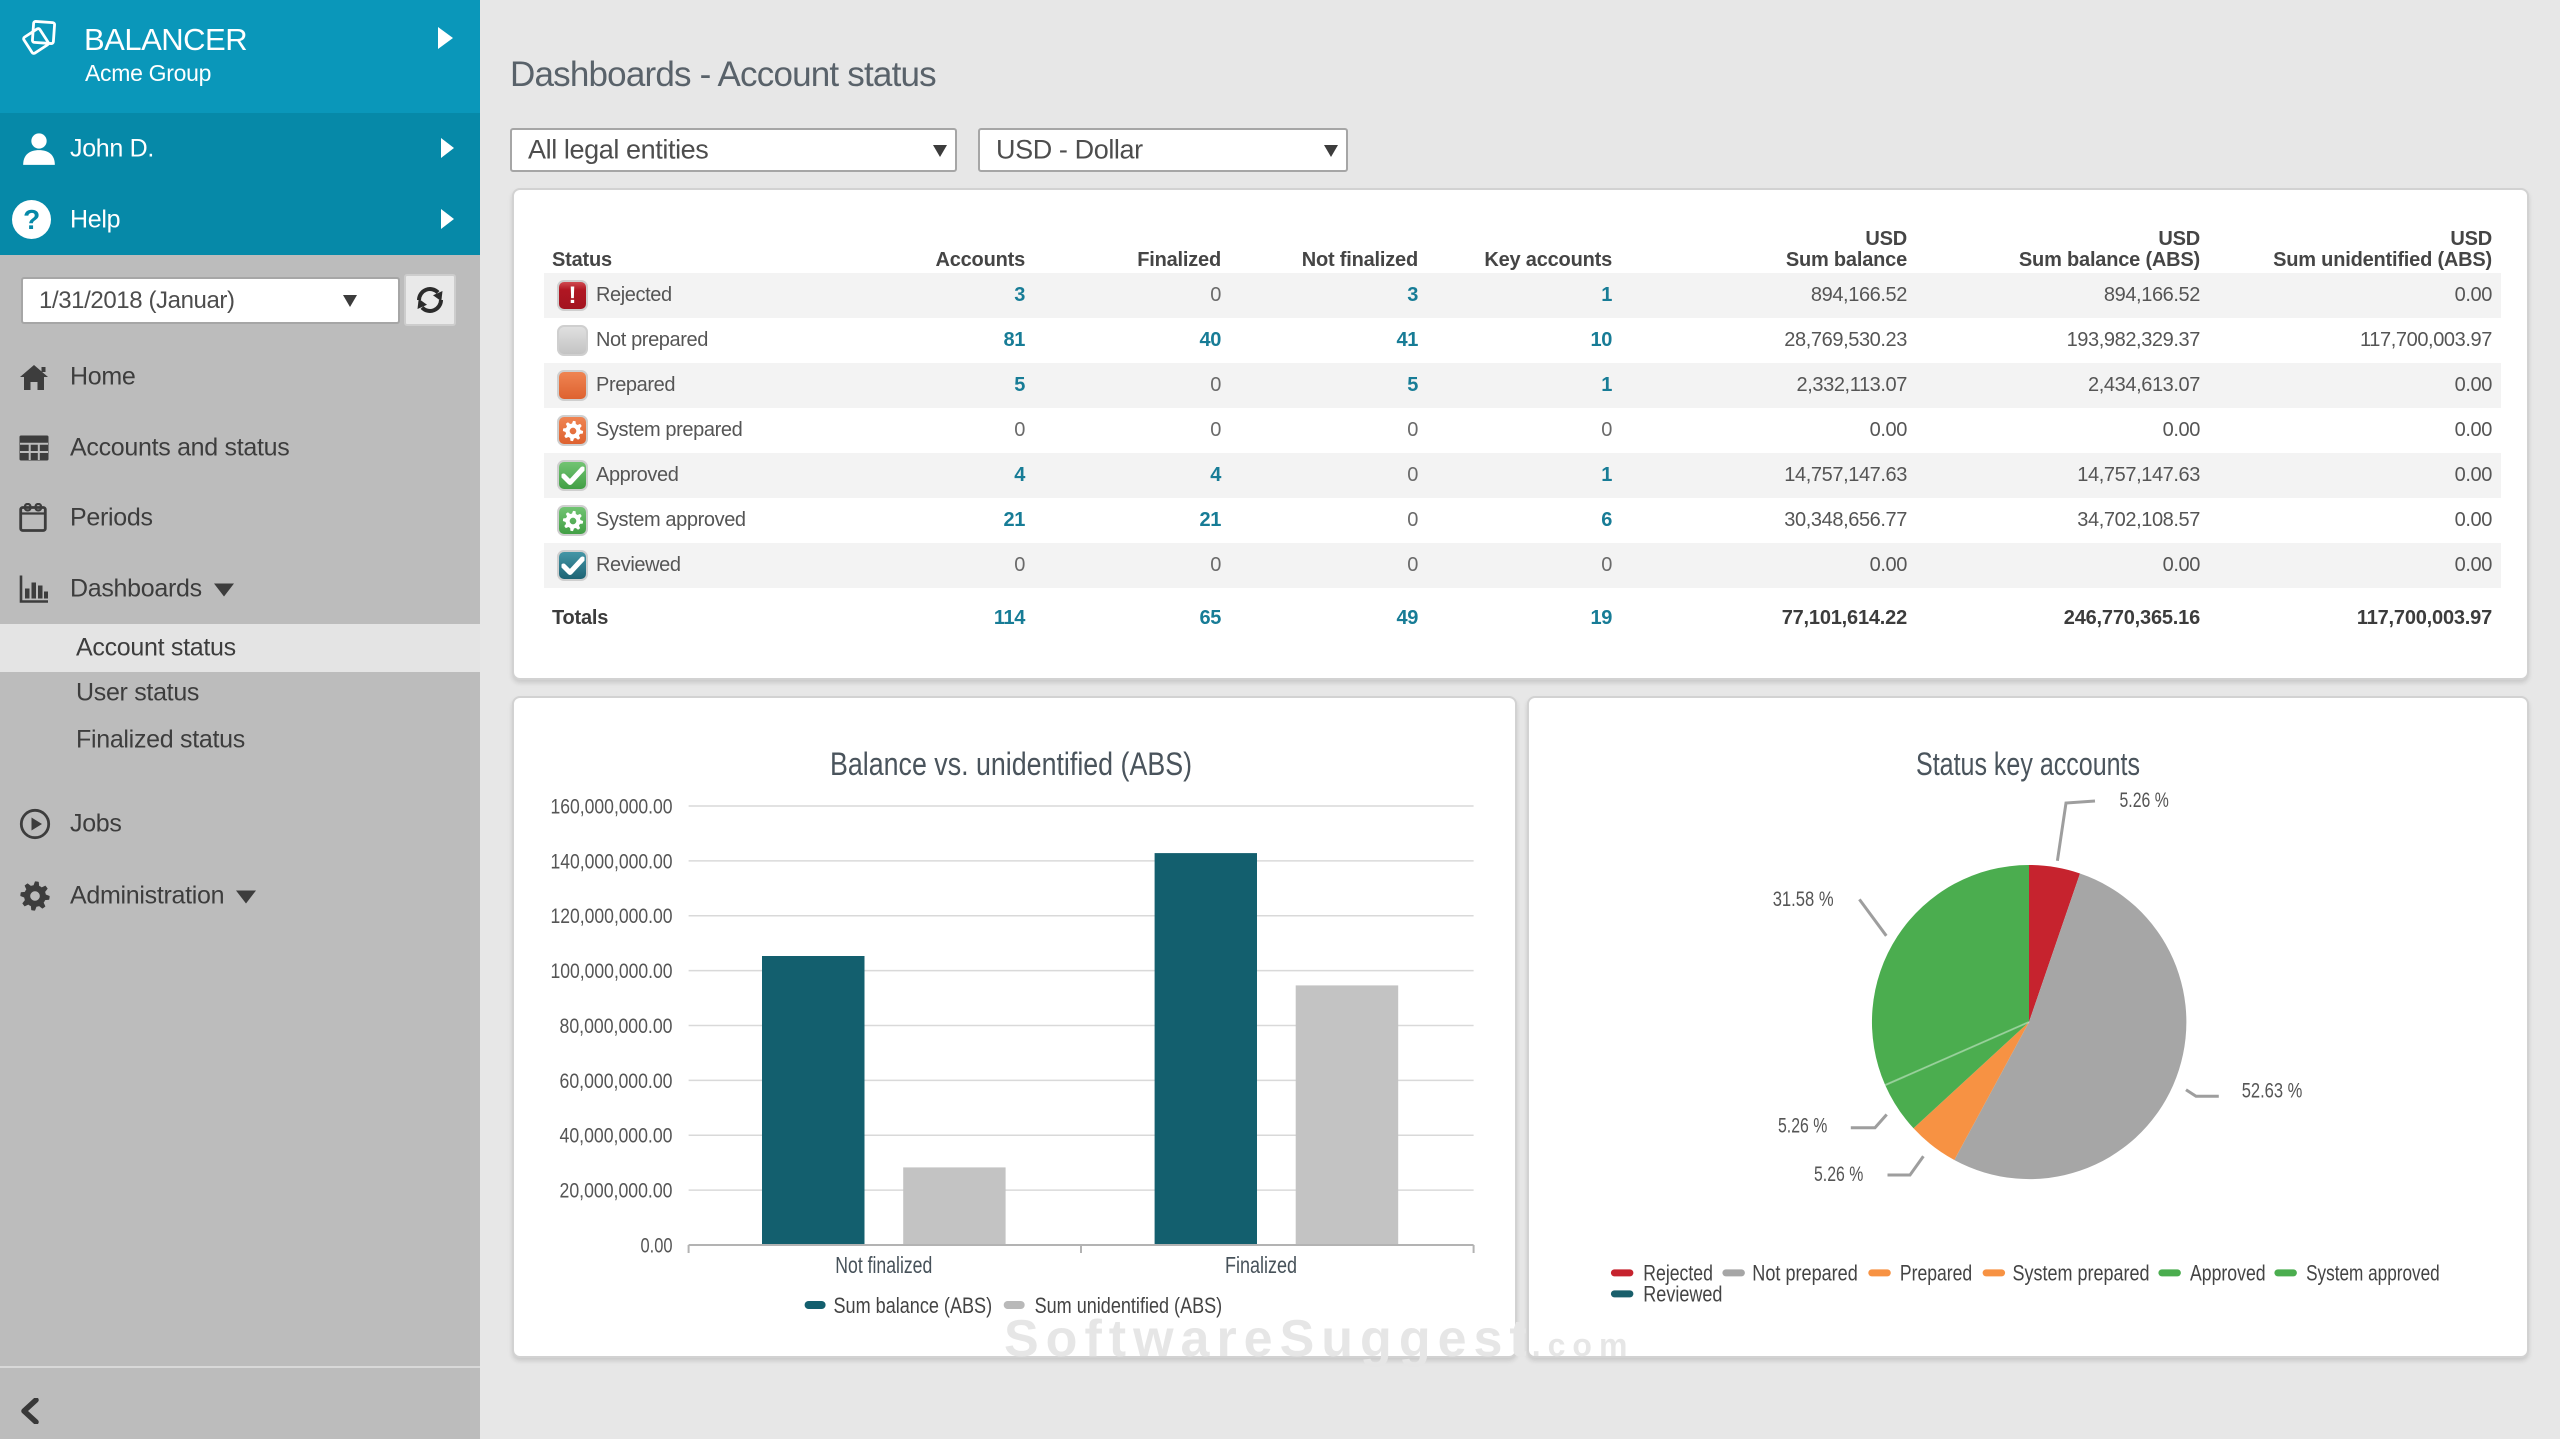  I want to click on svg-text: Sum balance (ABS), so click(913, 1305).